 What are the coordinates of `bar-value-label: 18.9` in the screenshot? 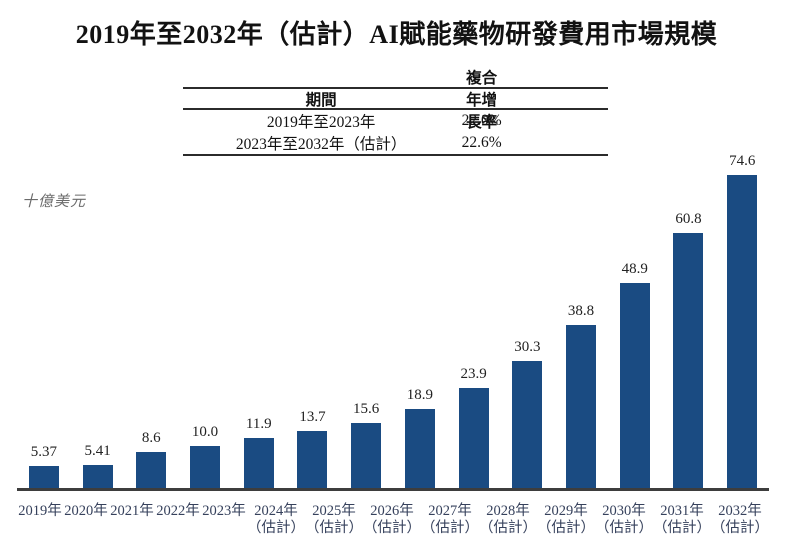 It's located at (420, 394).